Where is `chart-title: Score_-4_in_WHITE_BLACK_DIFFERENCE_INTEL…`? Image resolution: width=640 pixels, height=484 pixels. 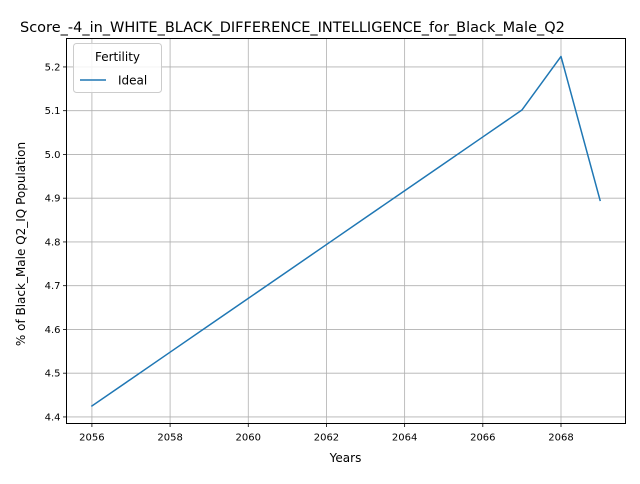 chart-title: Score_-4_in_WHITE_BLACK_DIFFERENCE_INTEL… is located at coordinates (292, 28).